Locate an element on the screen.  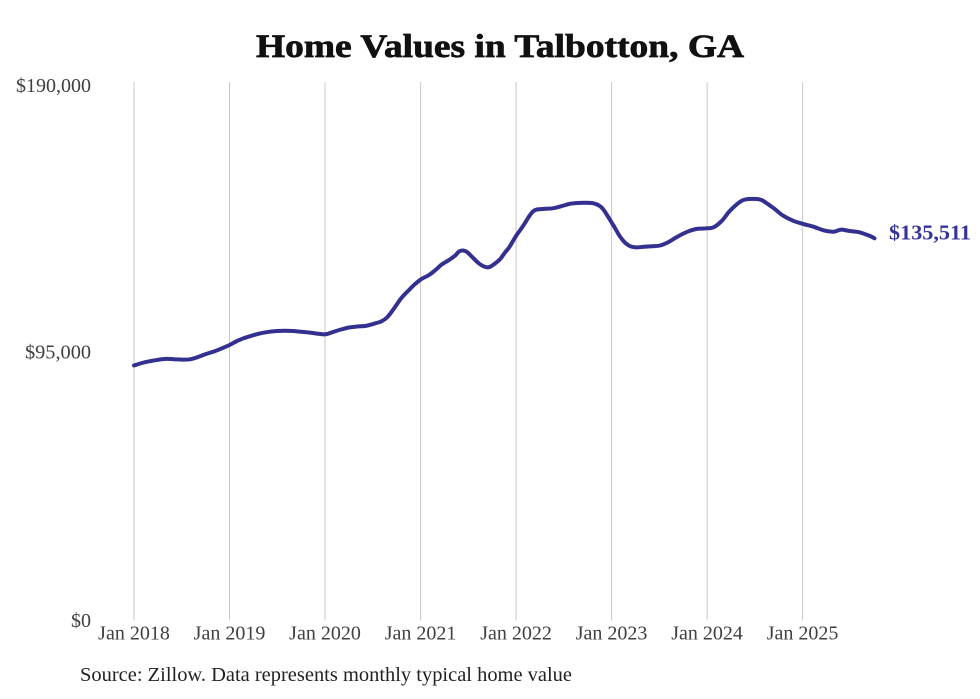
svg-text: Jan 2022 is located at coordinates (516, 634).